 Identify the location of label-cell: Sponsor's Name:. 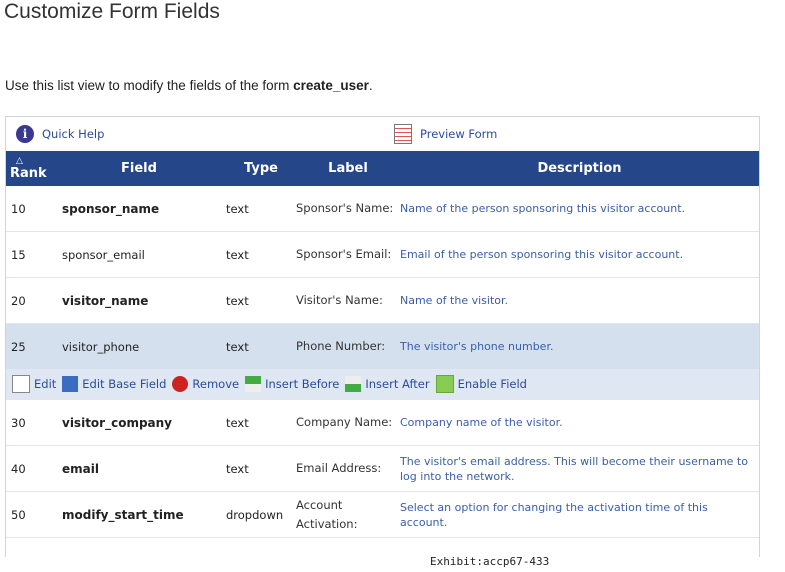
(348, 209).